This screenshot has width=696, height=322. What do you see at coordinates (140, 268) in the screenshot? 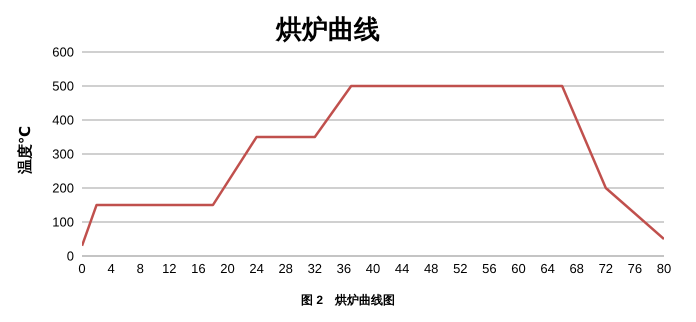
I see `x-tick-label: 8` at bounding box center [140, 268].